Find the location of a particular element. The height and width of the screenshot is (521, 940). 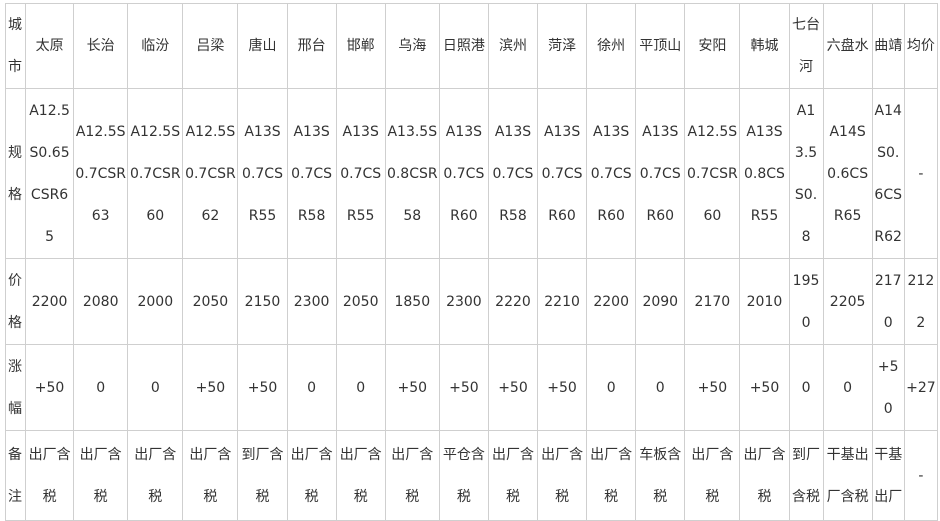

spec-cell: A12.5S0.7CSR63 is located at coordinates (101, 173).